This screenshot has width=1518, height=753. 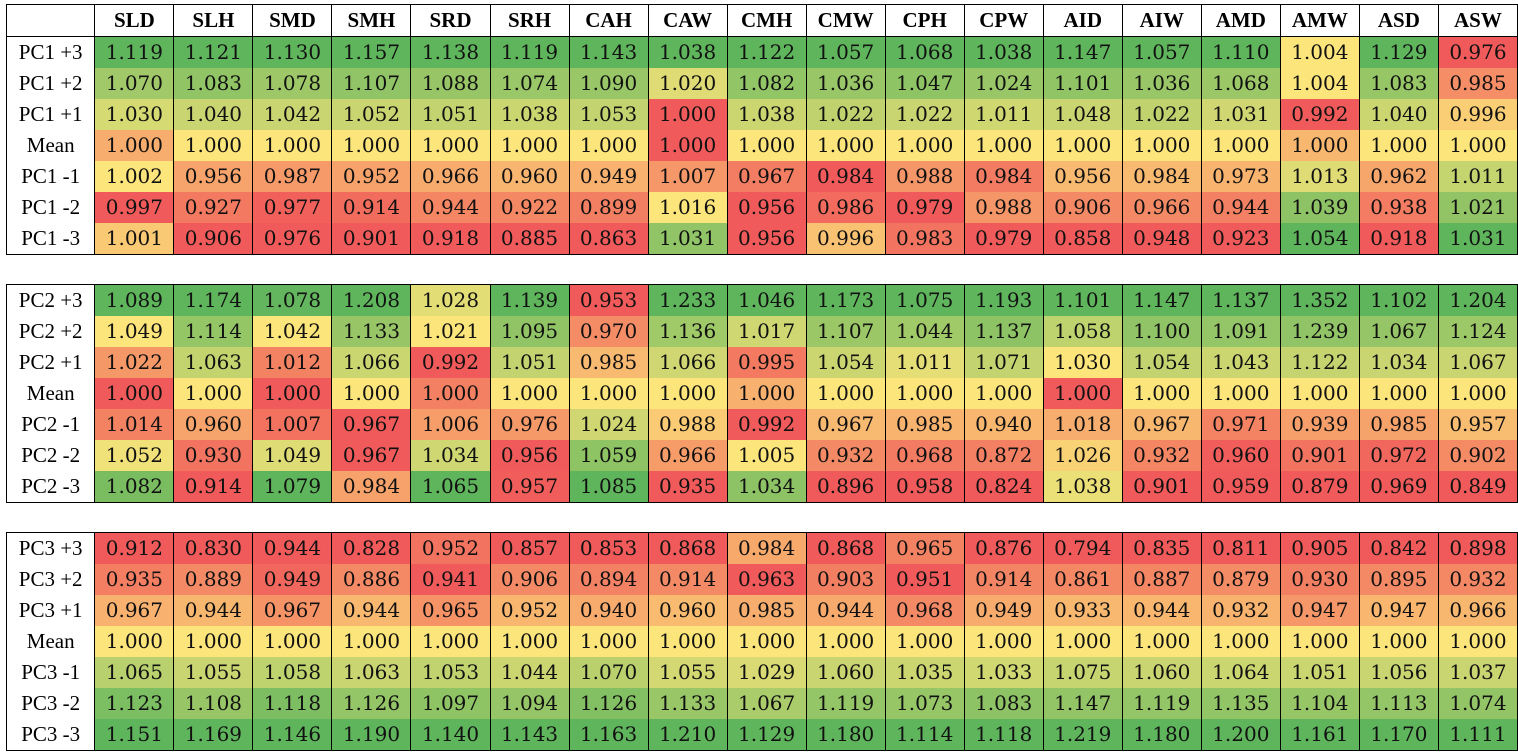 I want to click on heatmap-cell: 0.922, so click(x=529, y=207).